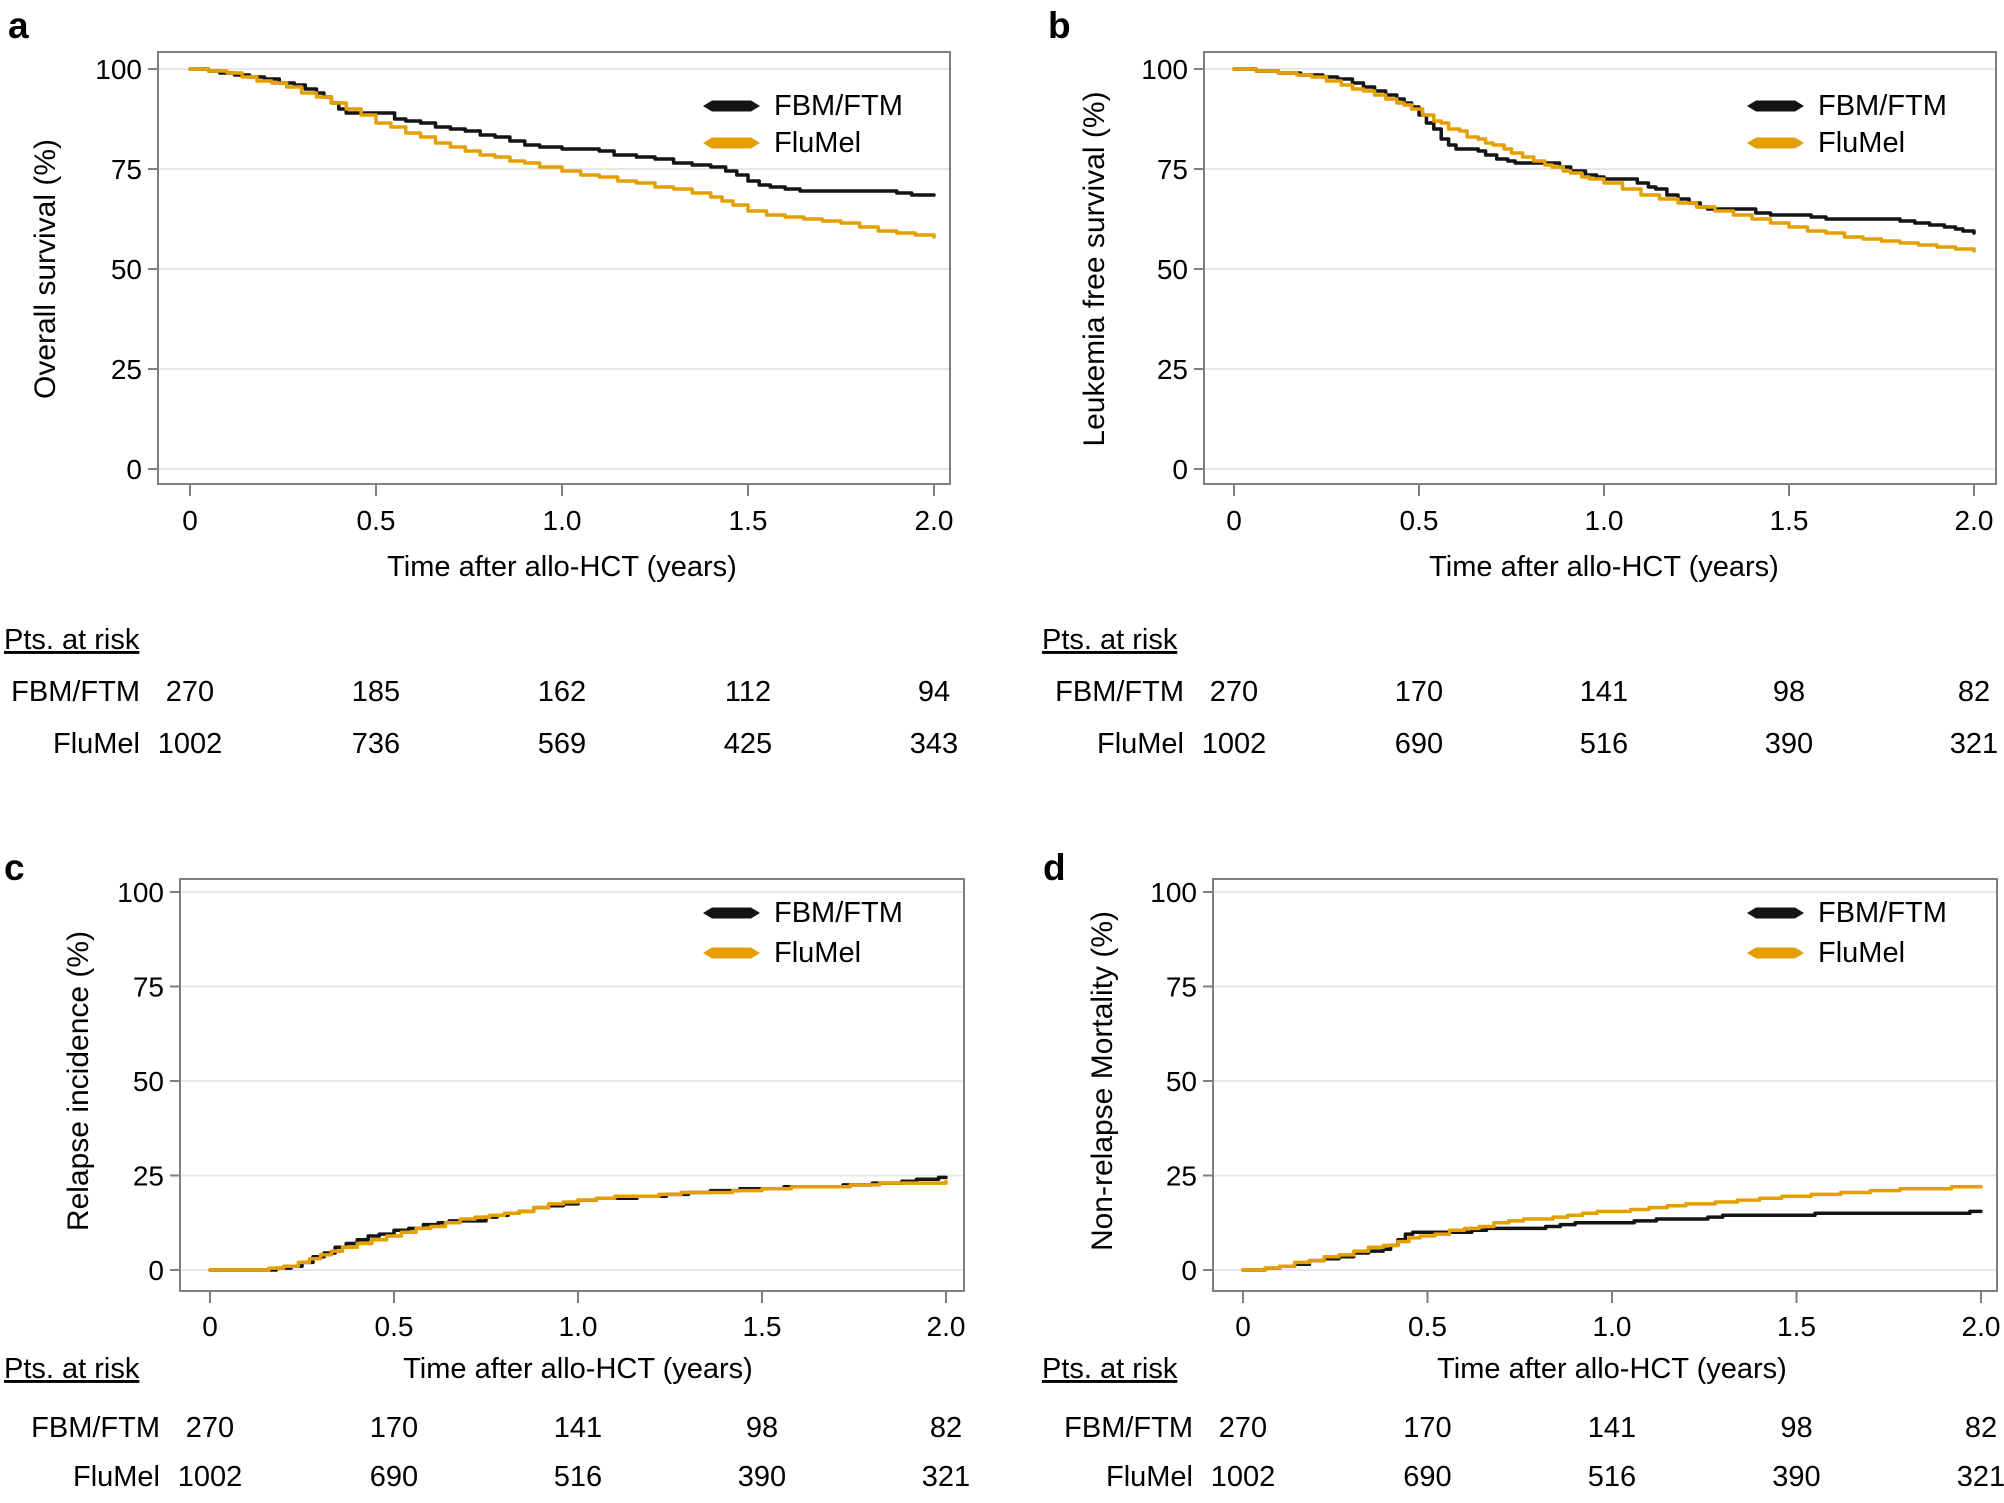  I want to click on panel-letter: c, so click(14, 869).